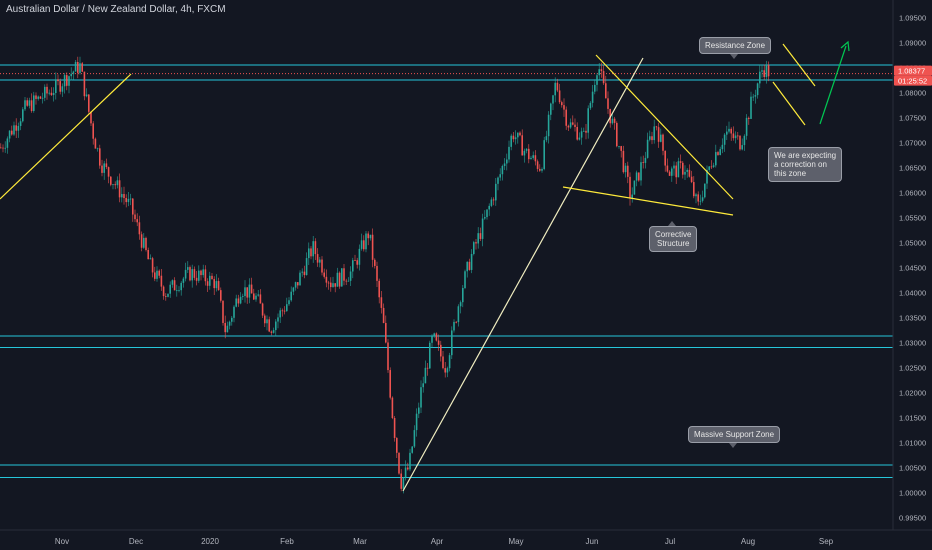 Image resolution: width=932 pixels, height=550 pixels. Describe the element at coordinates (912, 393) in the screenshot. I see `y-tick-label: 1.02000` at that location.